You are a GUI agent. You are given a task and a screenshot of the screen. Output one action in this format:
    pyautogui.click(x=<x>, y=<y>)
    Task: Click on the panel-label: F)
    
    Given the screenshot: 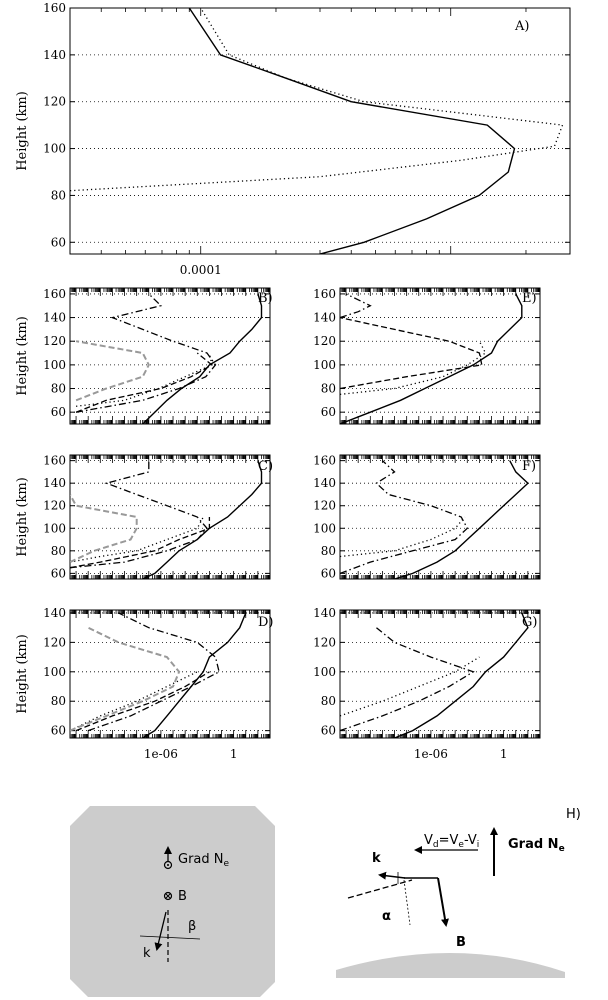 What is the action you would take?
    pyautogui.click(x=529, y=466)
    